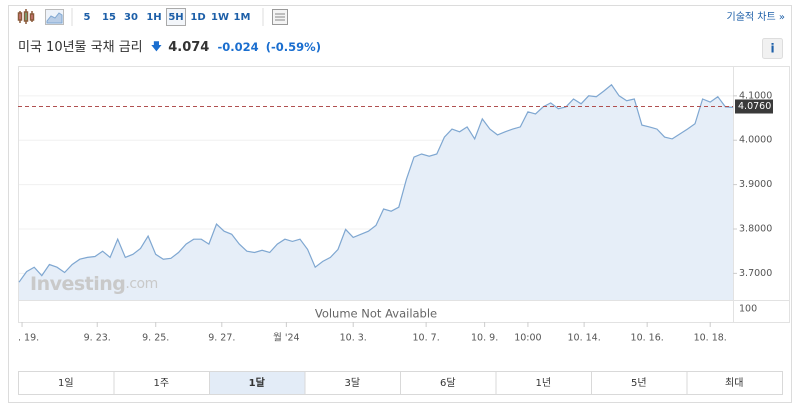  I want to click on x-tick-label: 10. 7., so click(426, 338).